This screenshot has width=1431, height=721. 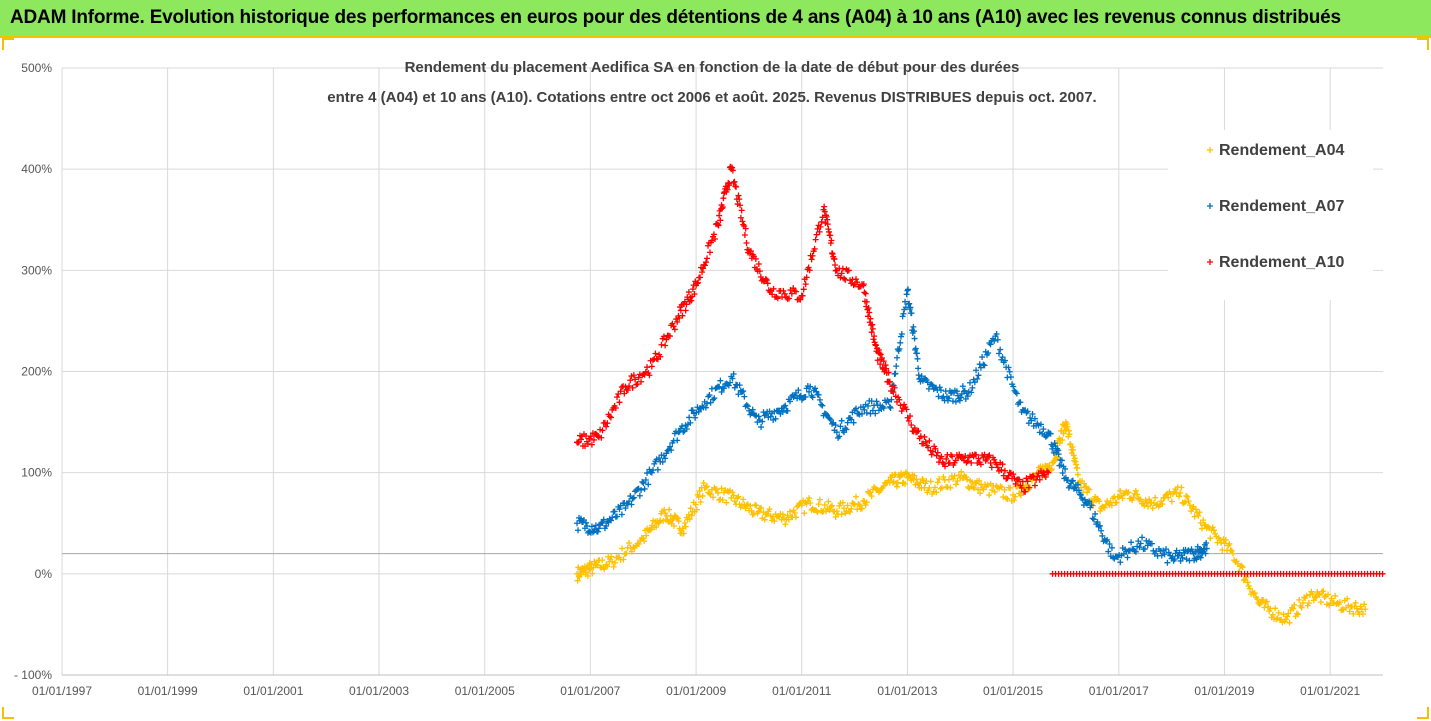 I want to click on y-axis-ticks: - 100% 0% 100% 200% 300% 400% 500%, so click(x=33, y=371).